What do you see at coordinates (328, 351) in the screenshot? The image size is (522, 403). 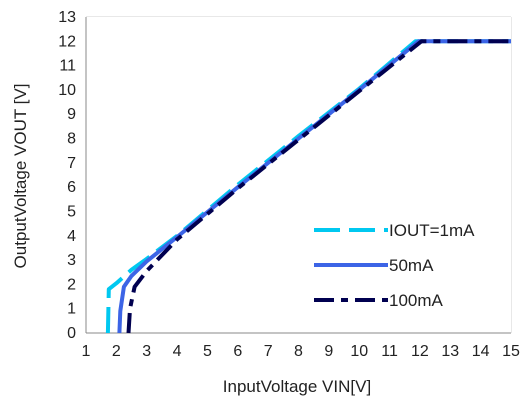 I see `x-tick-label: 9` at bounding box center [328, 351].